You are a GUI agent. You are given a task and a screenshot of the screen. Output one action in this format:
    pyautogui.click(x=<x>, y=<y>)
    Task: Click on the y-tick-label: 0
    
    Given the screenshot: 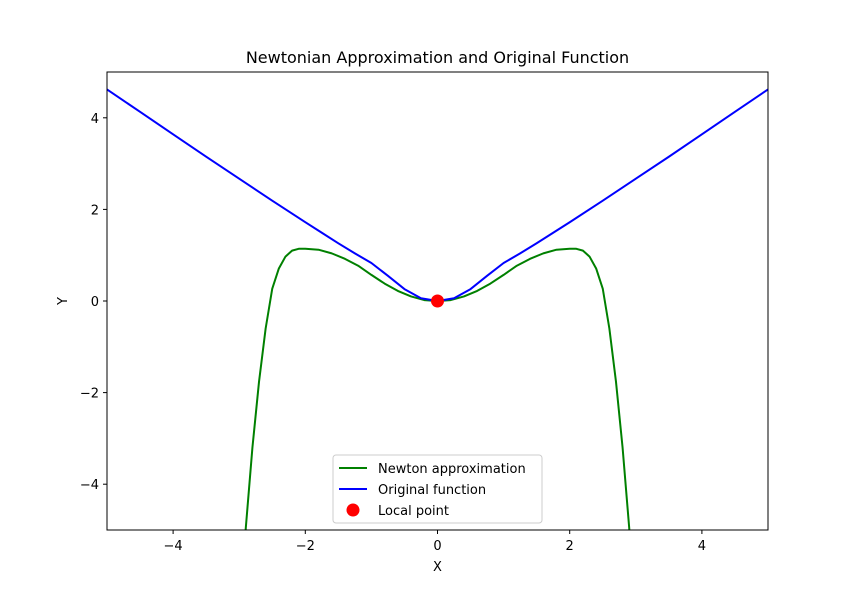 What is the action you would take?
    pyautogui.click(x=95, y=302)
    